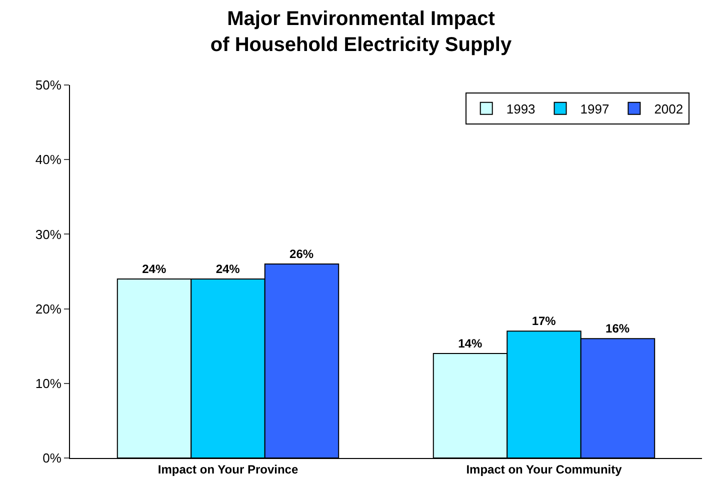 The height and width of the screenshot is (498, 722). Describe the element at coordinates (48, 160) in the screenshot. I see `y-tick-label: 40%` at that location.